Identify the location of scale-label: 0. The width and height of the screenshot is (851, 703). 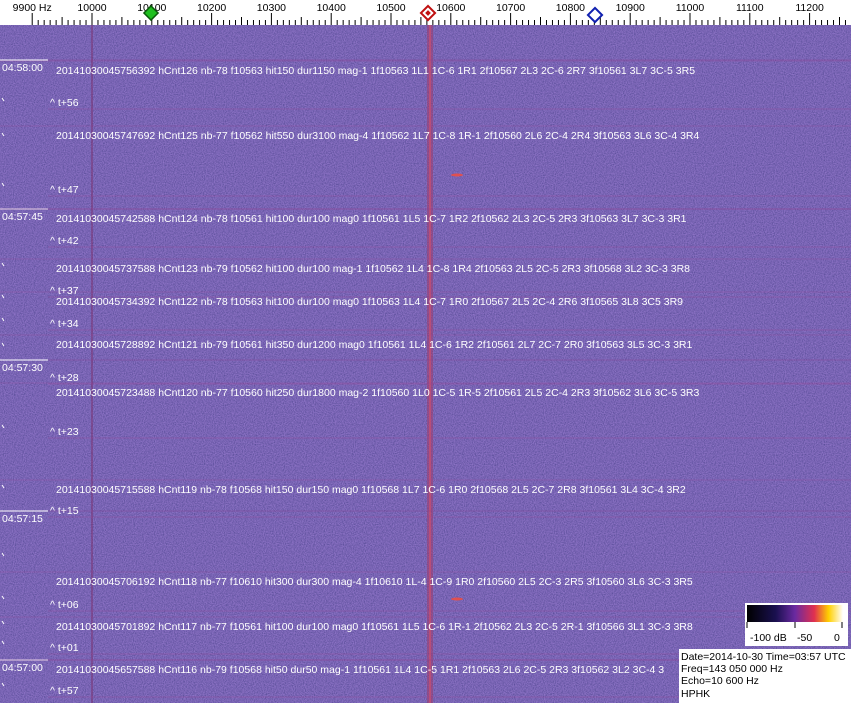
(837, 638).